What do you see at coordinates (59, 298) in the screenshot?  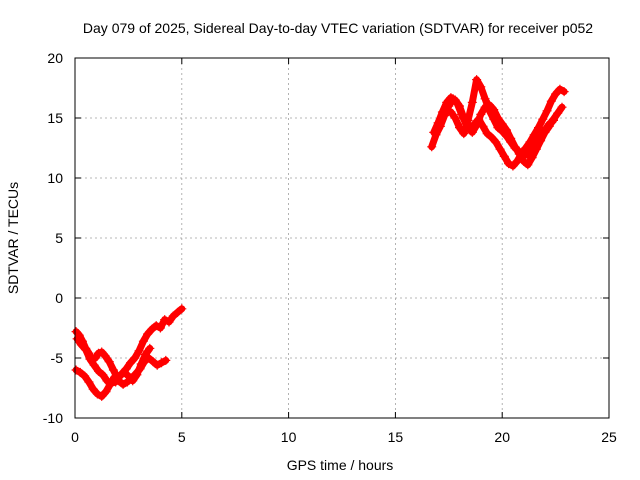 I see `y-tick-label: 0` at bounding box center [59, 298].